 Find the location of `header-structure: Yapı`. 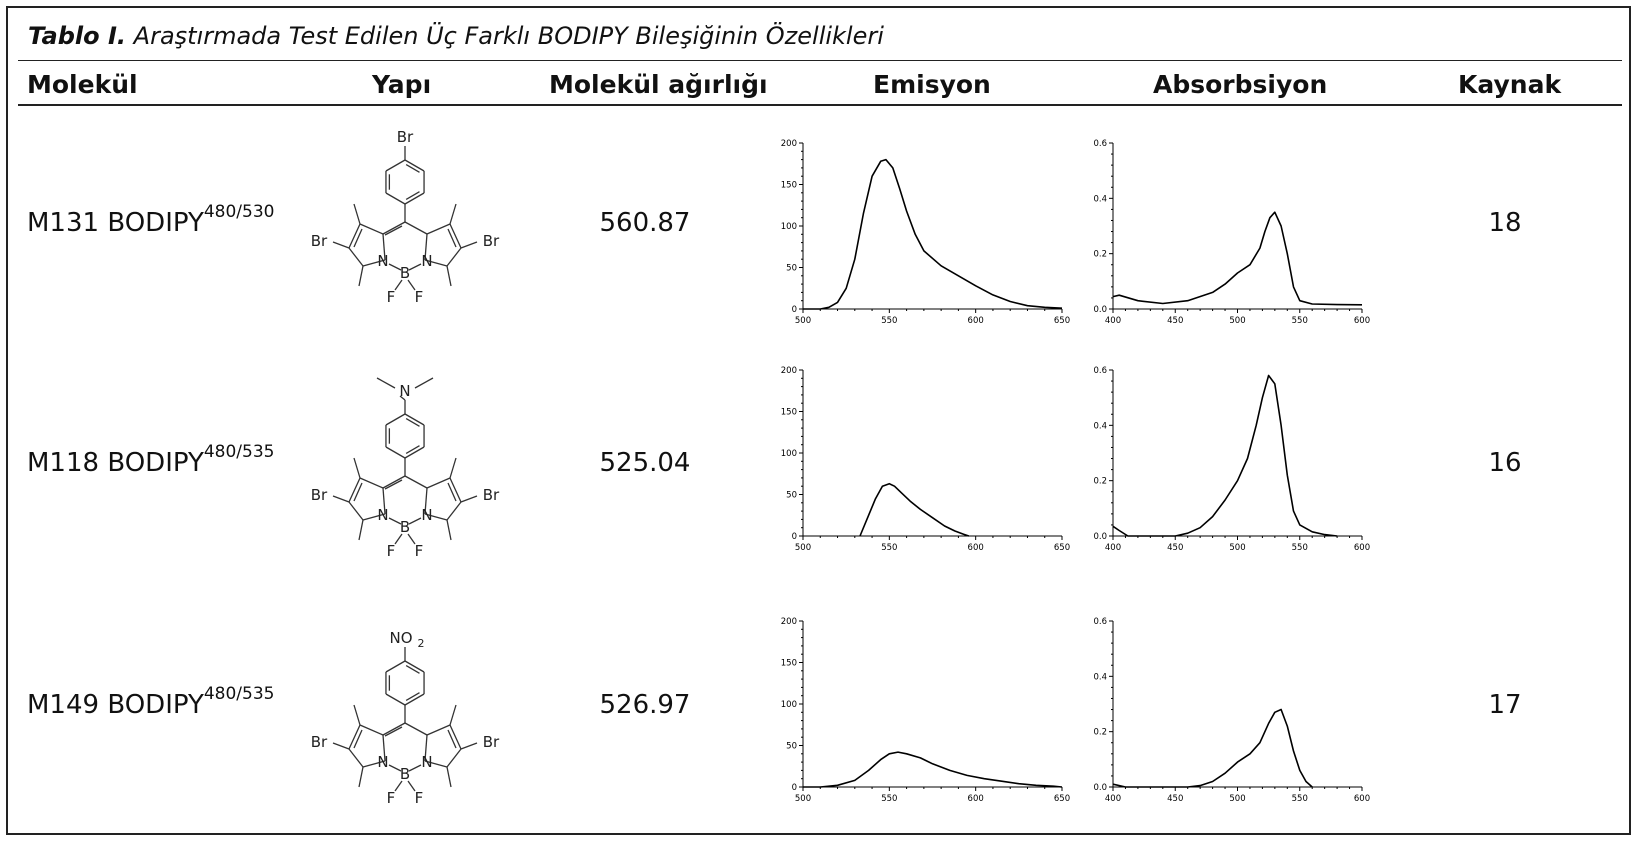

header-structure: Yapı is located at coordinates (402, 84).